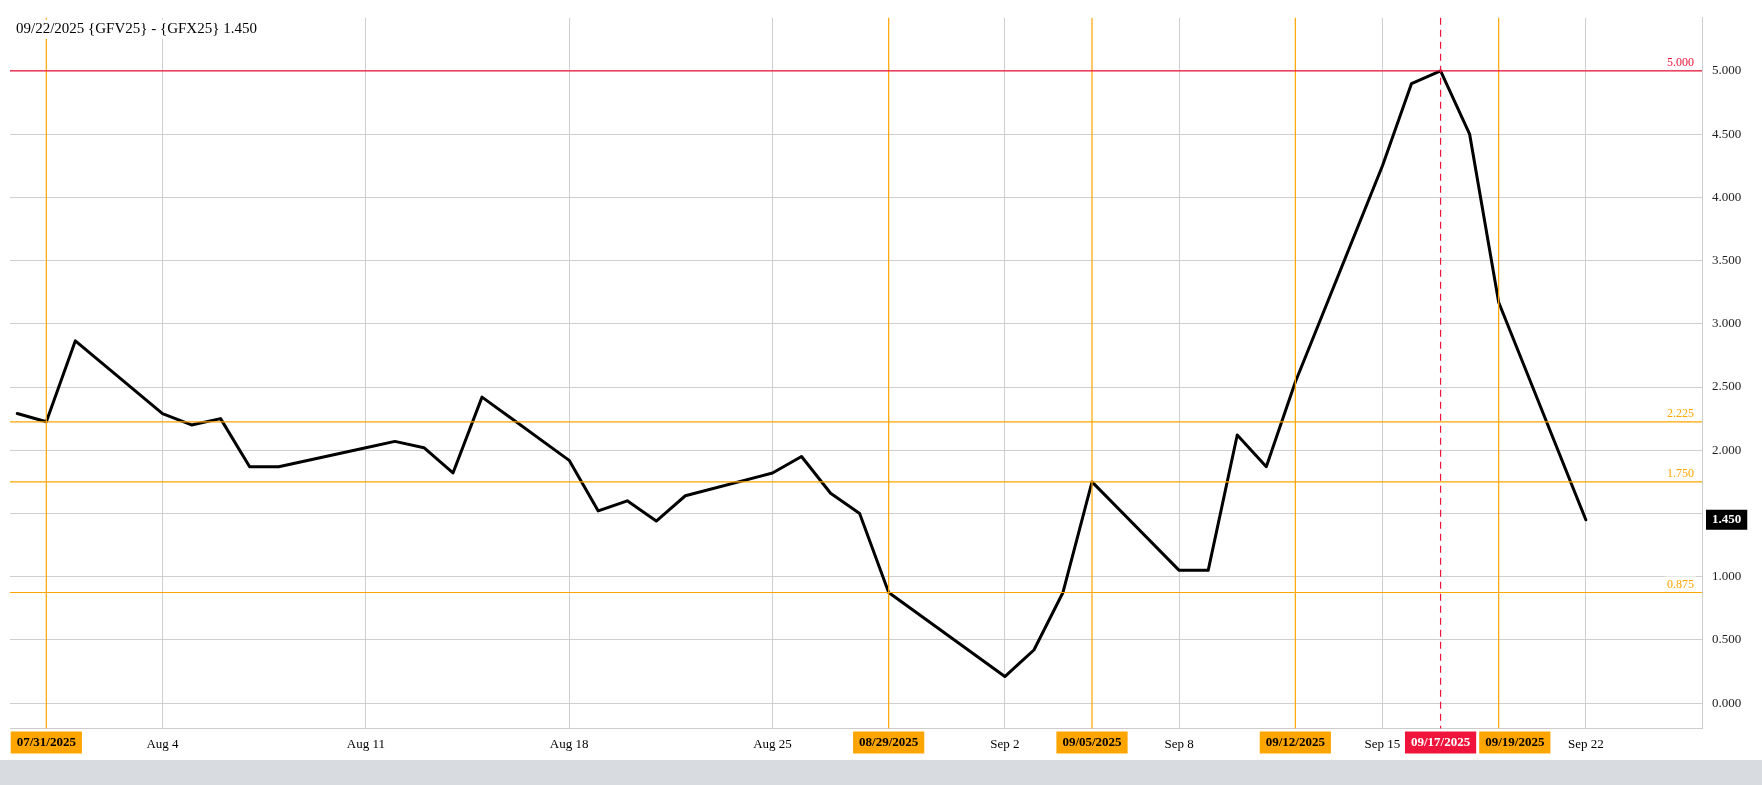 This screenshot has width=1762, height=785. I want to click on x-tick-label: Aug 4, so click(163, 743).